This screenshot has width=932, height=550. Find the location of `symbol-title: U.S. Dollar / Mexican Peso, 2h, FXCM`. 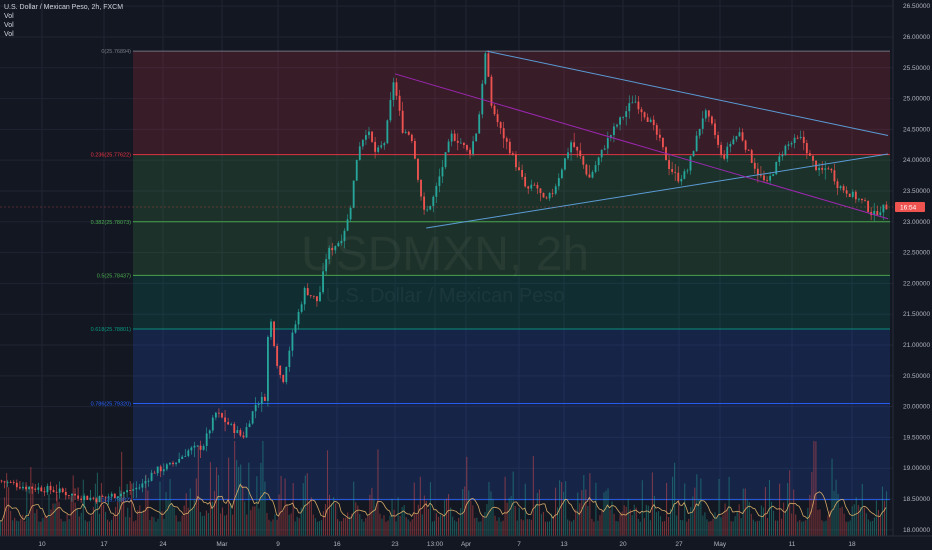

symbol-title: U.S. Dollar / Mexican Peso, 2h, FXCM is located at coordinates (64, 7).